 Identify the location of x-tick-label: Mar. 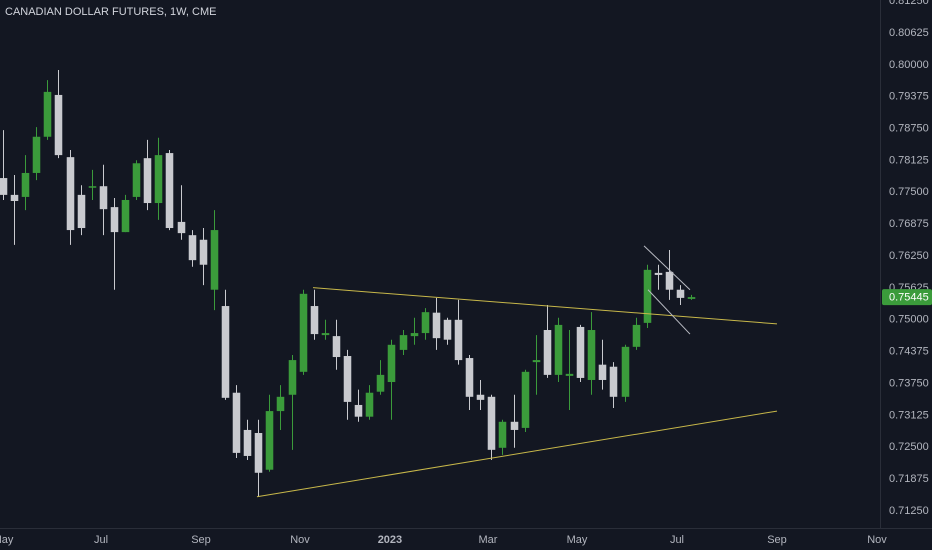
(487, 540).